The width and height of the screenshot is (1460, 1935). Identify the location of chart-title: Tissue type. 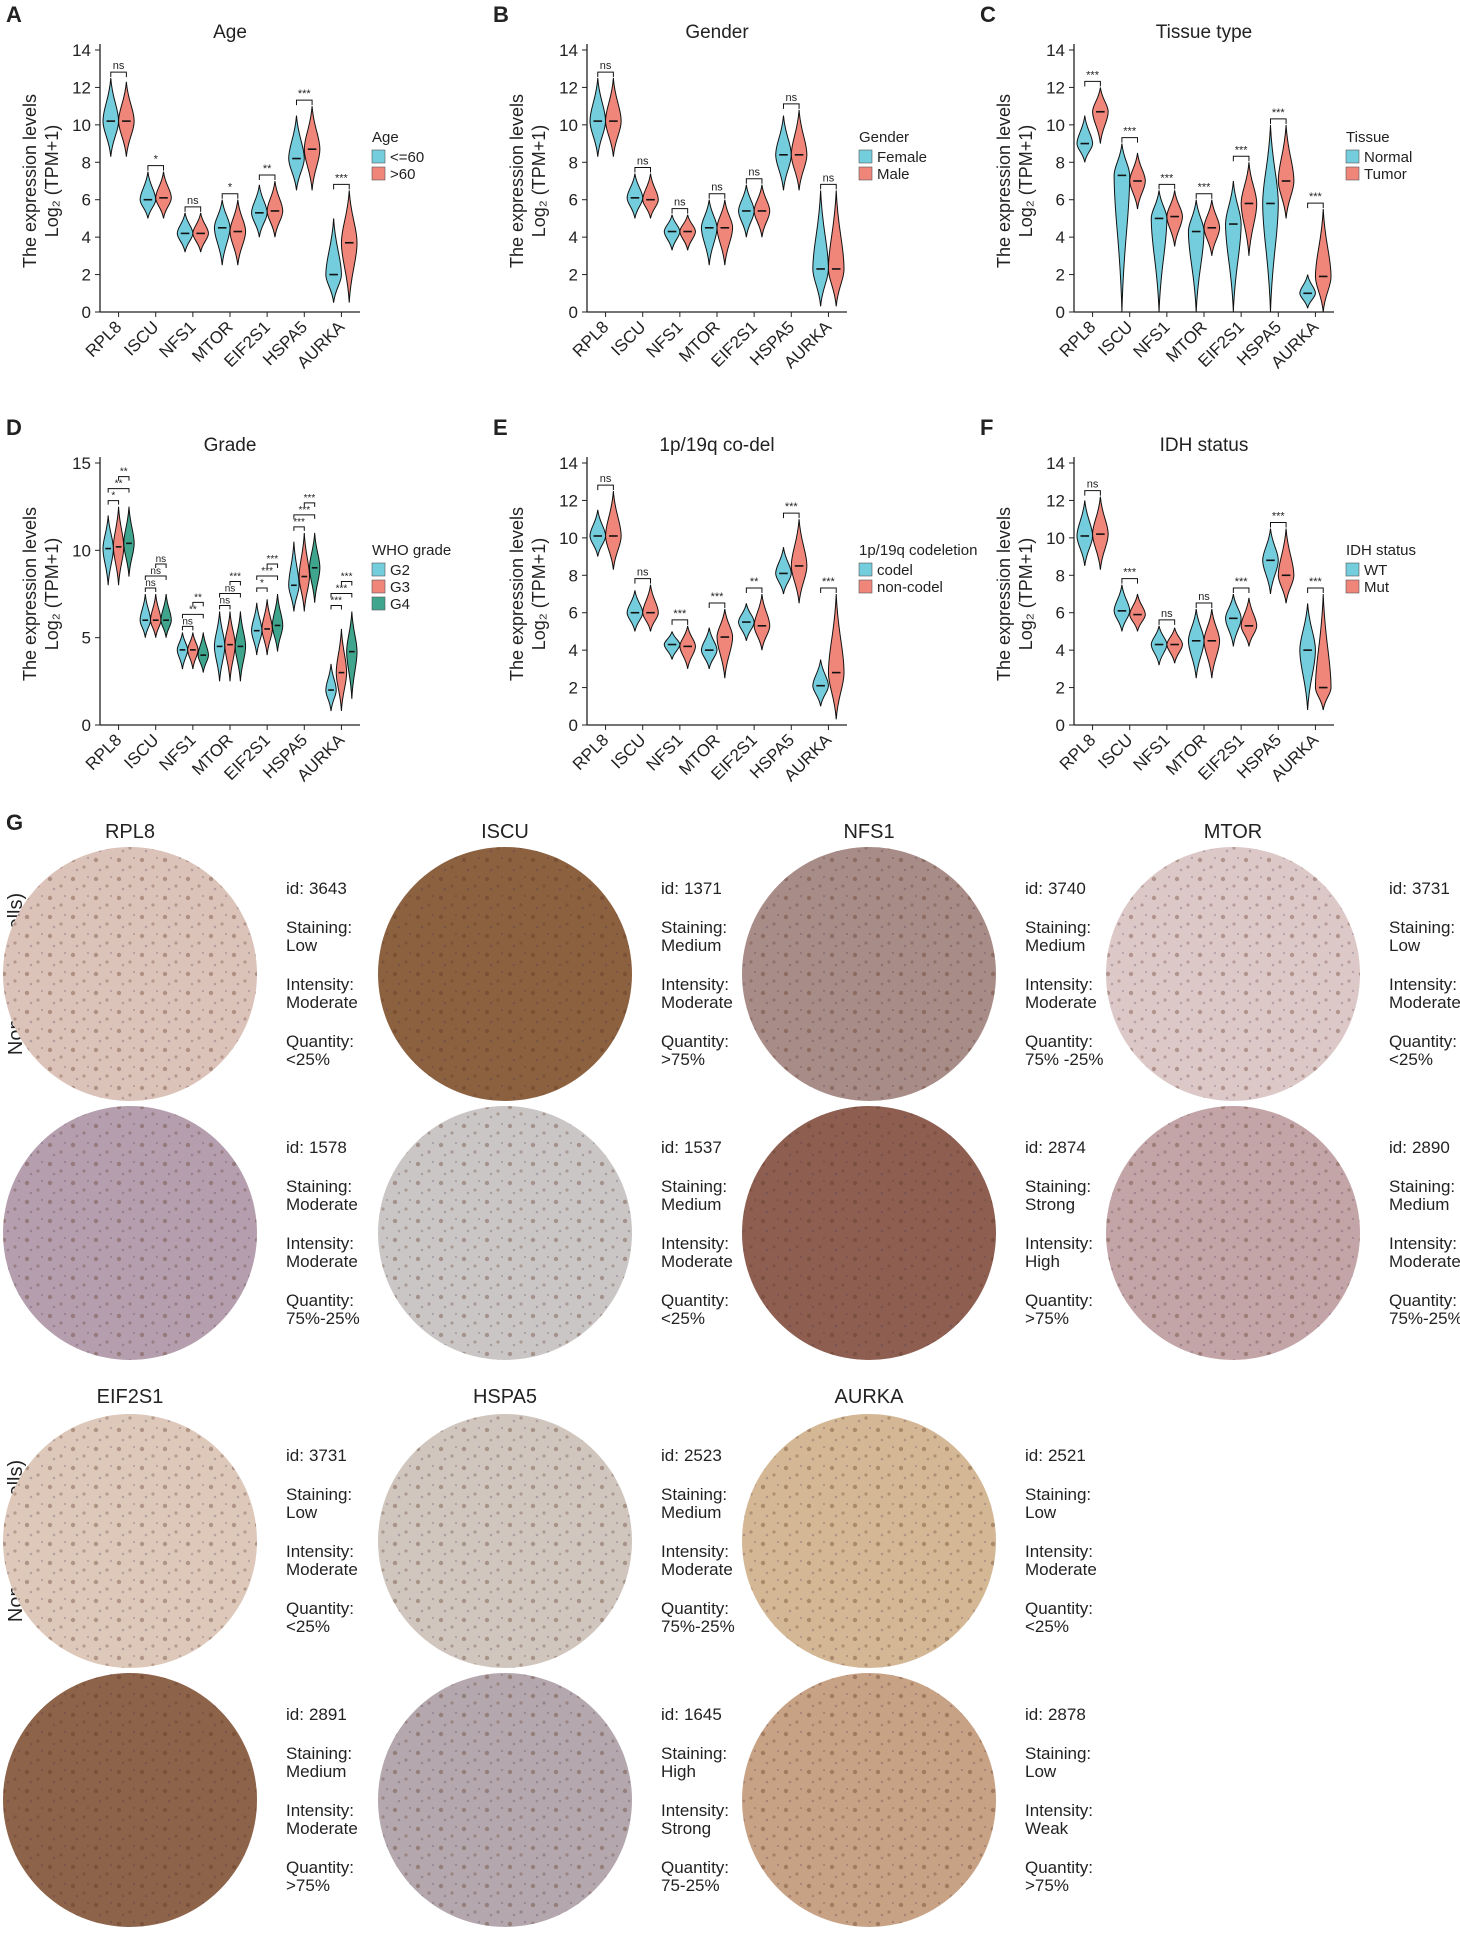
(1204, 32).